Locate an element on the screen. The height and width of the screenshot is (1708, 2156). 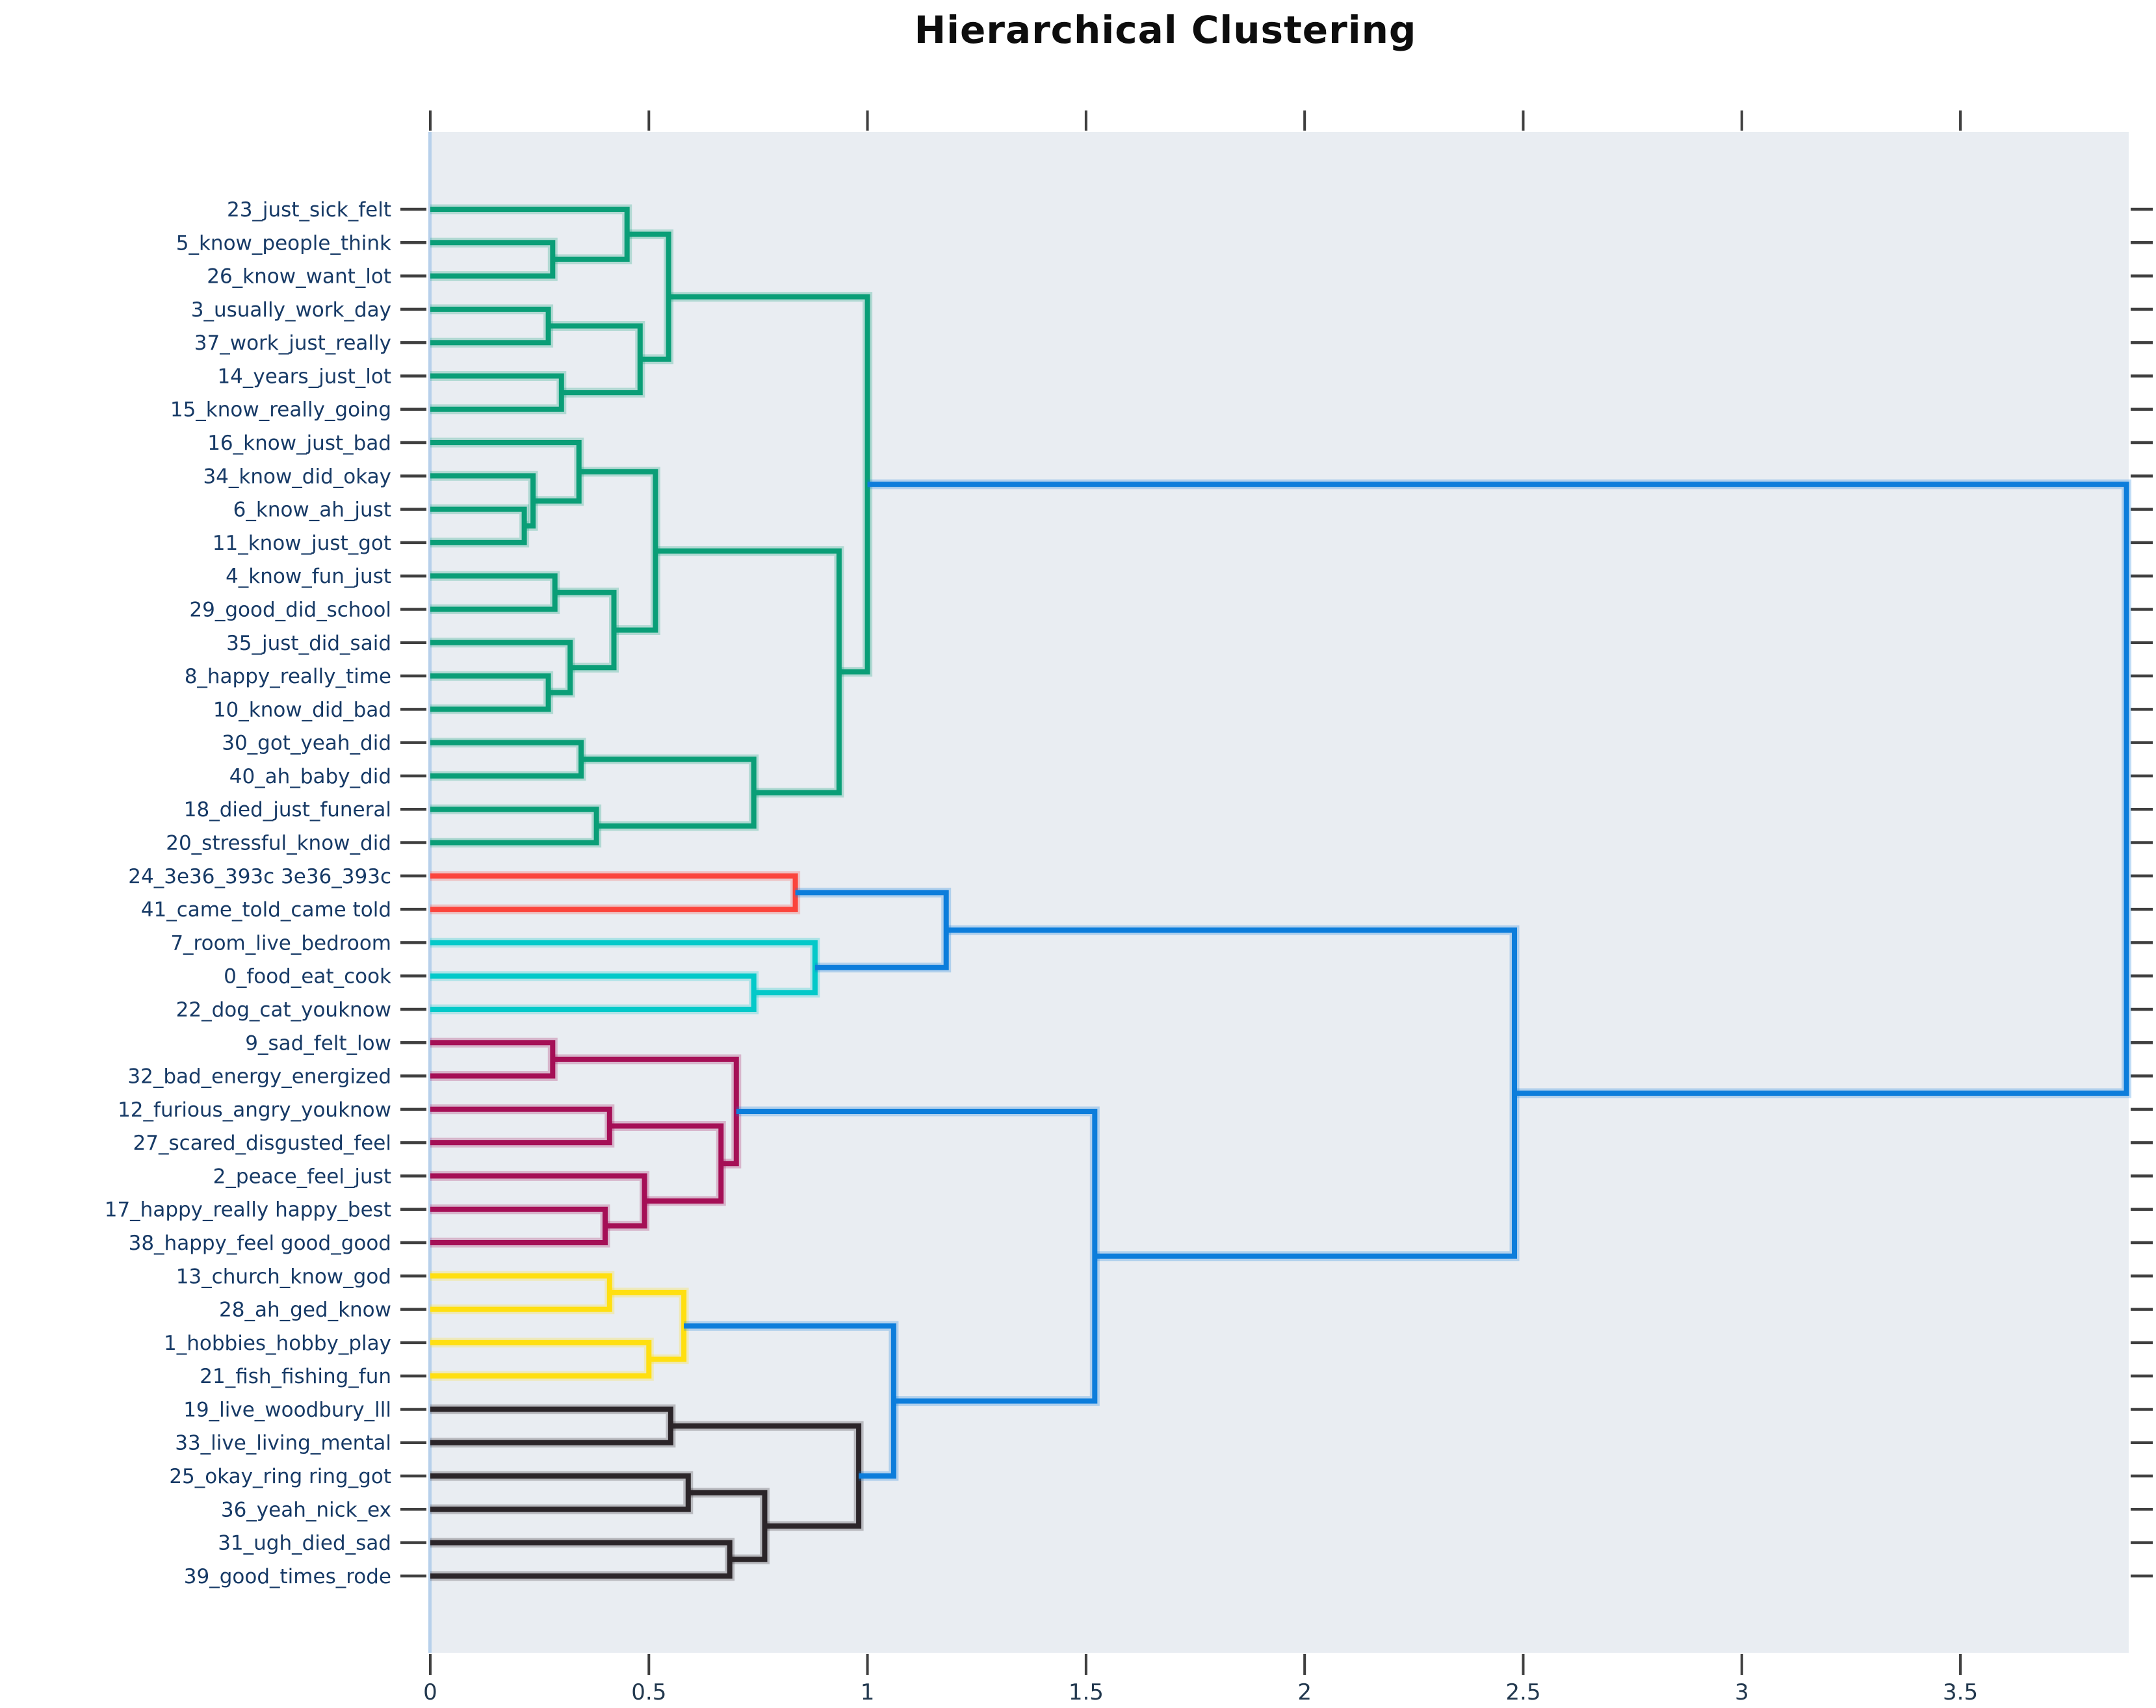
x-tick-label: 3 is located at coordinates (1742, 1692).